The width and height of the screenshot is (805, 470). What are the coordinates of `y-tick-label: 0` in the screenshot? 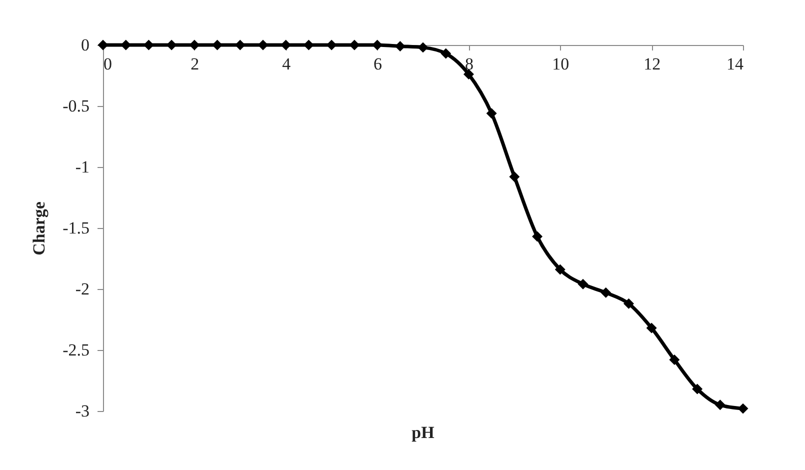 It's located at (85, 45).